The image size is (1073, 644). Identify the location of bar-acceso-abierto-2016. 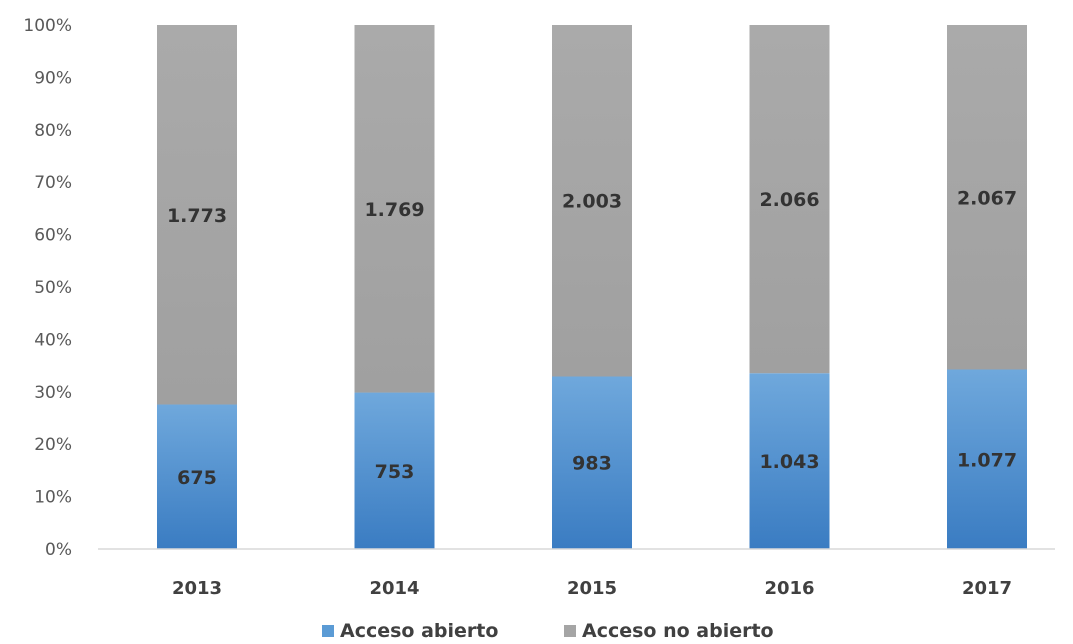
(789, 461).